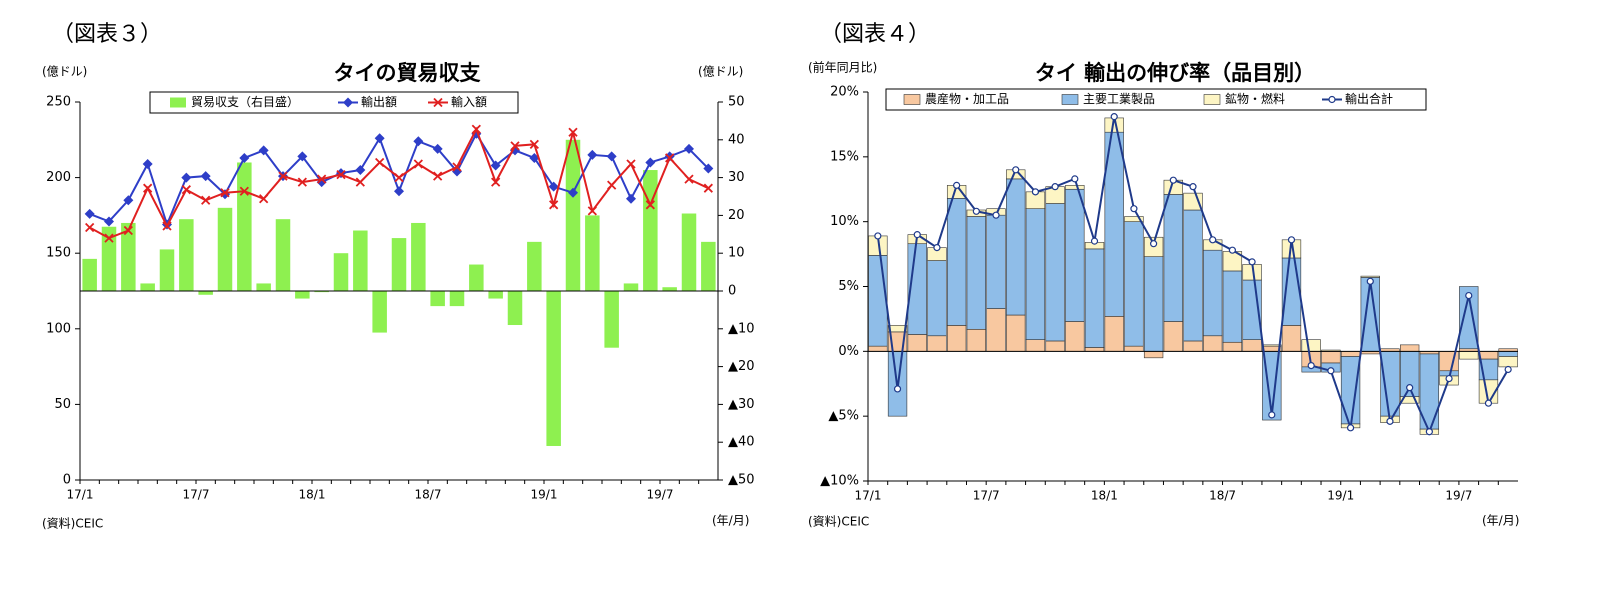 Image resolution: width=1605 pixels, height=599 pixels. Describe the element at coordinates (844, 156) in the screenshot. I see `y-tick-label: 15%` at that location.